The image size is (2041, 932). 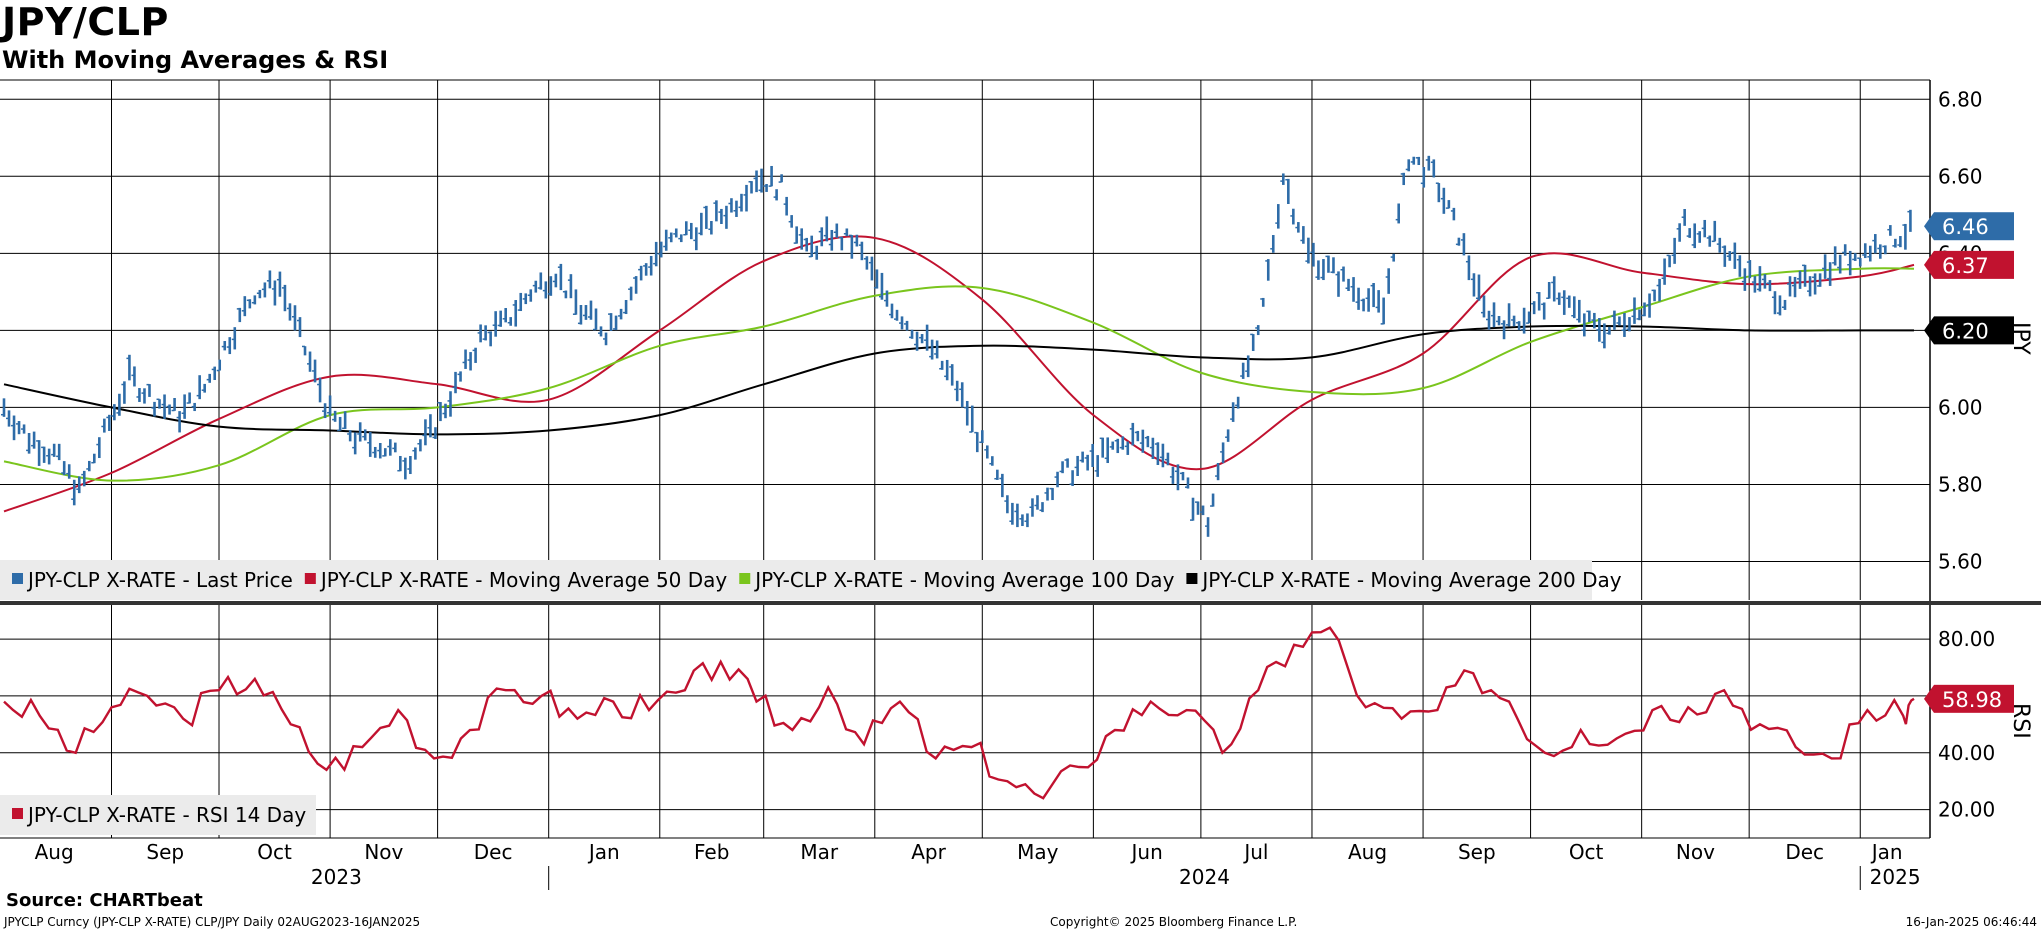 What do you see at coordinates (928, 852) in the screenshot?
I see `month-label: Apr` at bounding box center [928, 852].